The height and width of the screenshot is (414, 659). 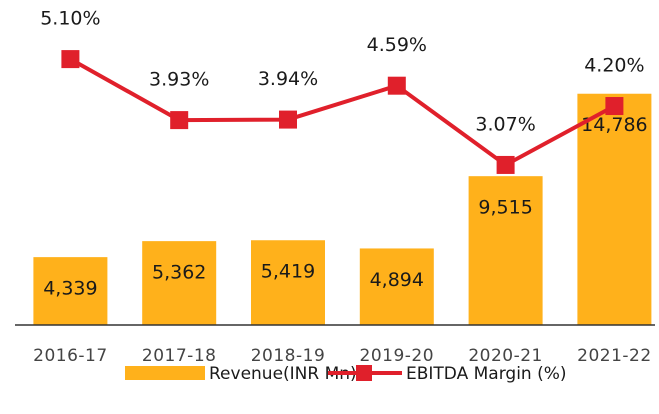 I want to click on x-tick-label: 2020-21, so click(x=505, y=356).